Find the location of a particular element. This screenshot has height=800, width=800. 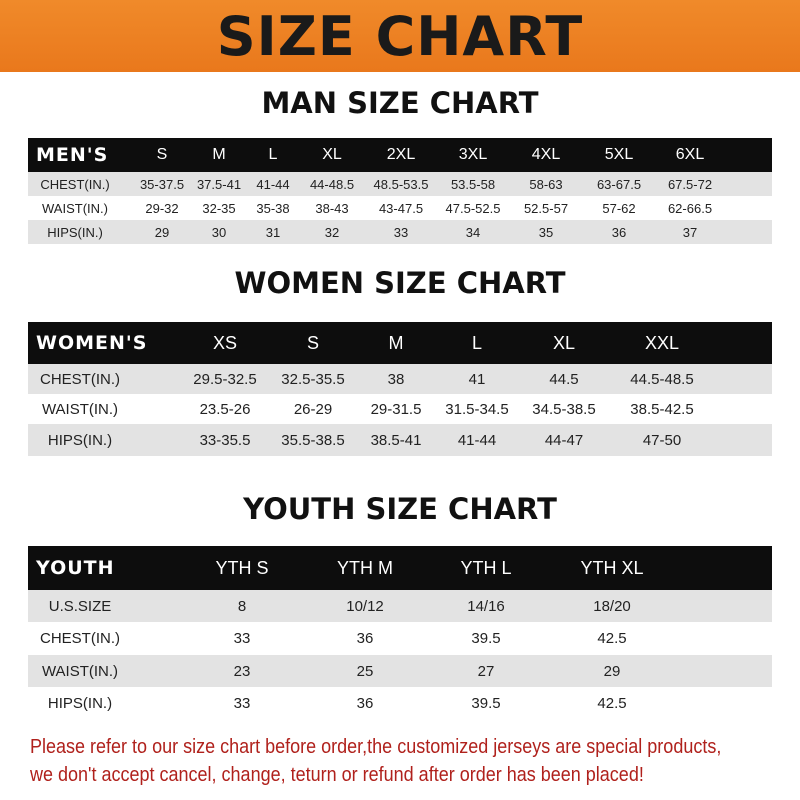

table-row: CHEST(IN.) 33 36 39.5 42.5 is located at coordinates (400, 638).